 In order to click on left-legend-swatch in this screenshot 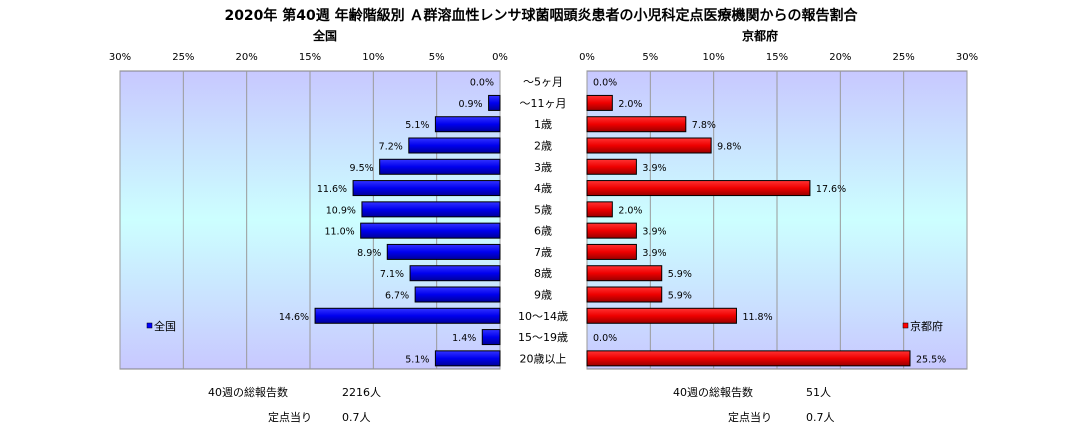, I will do `click(149, 325)`.